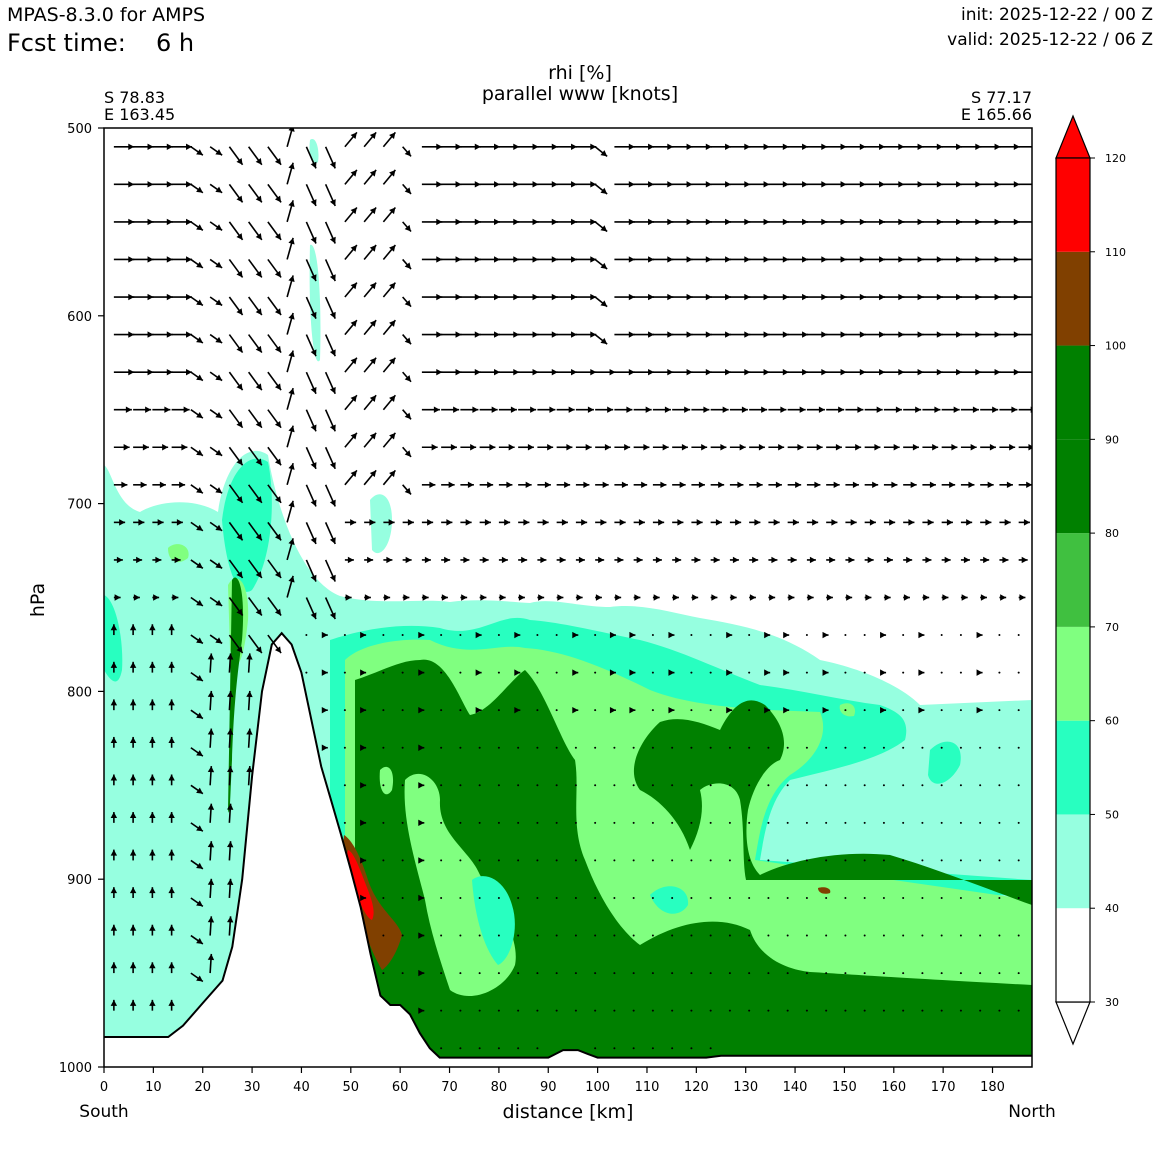 Image resolution: width=1160 pixels, height=1160 pixels. What do you see at coordinates (134, 97) in the screenshot?
I see `start-lat: S 78.83` at bounding box center [134, 97].